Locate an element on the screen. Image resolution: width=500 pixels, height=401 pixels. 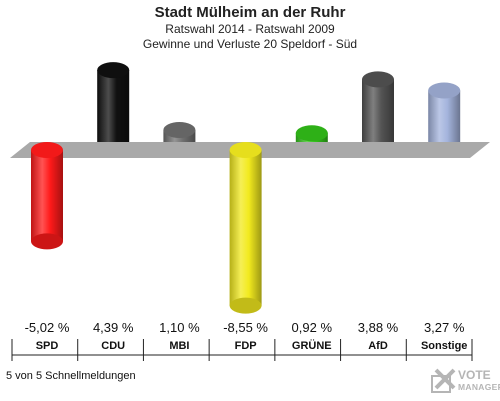
vote-manager-logo: VOTE MANAGER is located at coordinates (464, 382).